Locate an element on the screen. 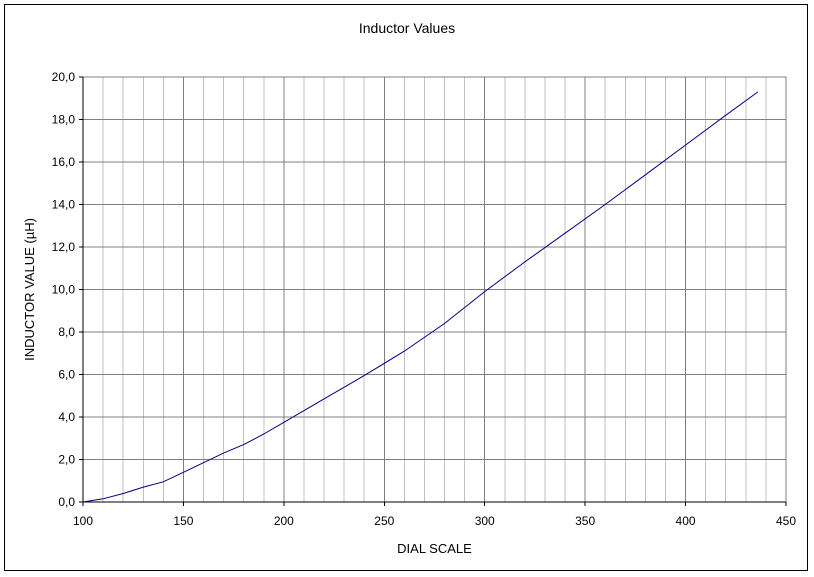 This screenshot has height=577, width=814. y-tick-label: 4,0 is located at coordinates (66, 417).